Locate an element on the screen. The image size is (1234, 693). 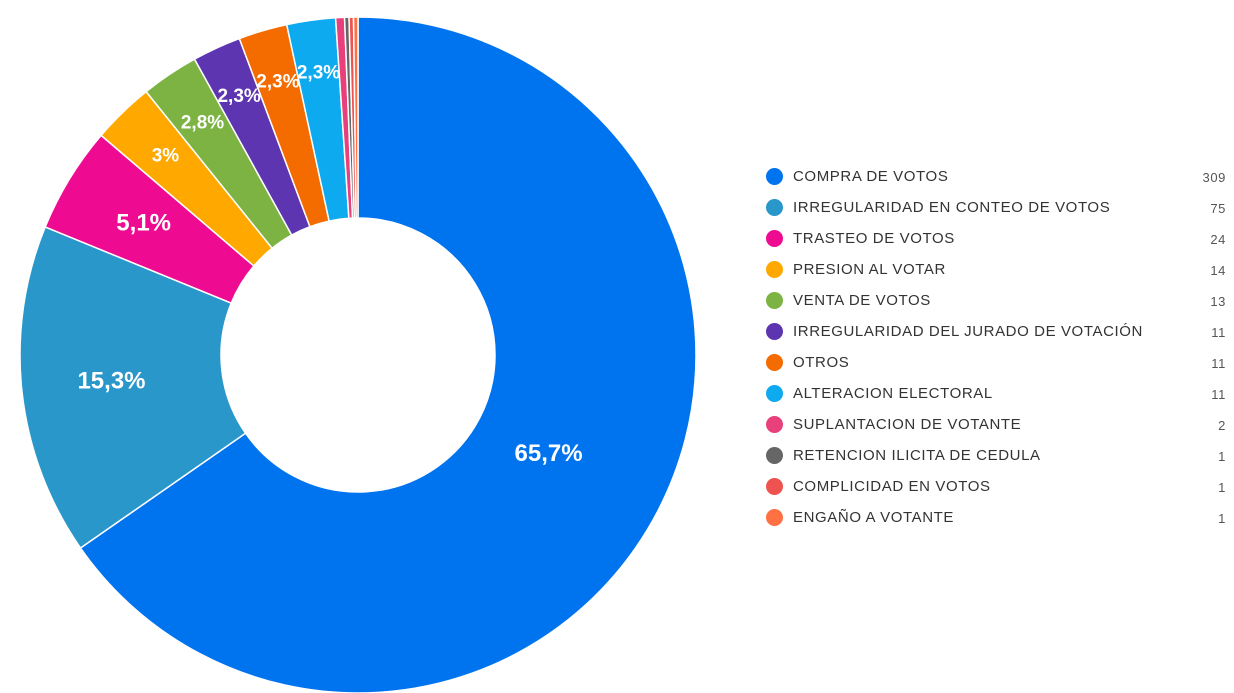
legend-count: 75 is located at coordinates (1218, 208).